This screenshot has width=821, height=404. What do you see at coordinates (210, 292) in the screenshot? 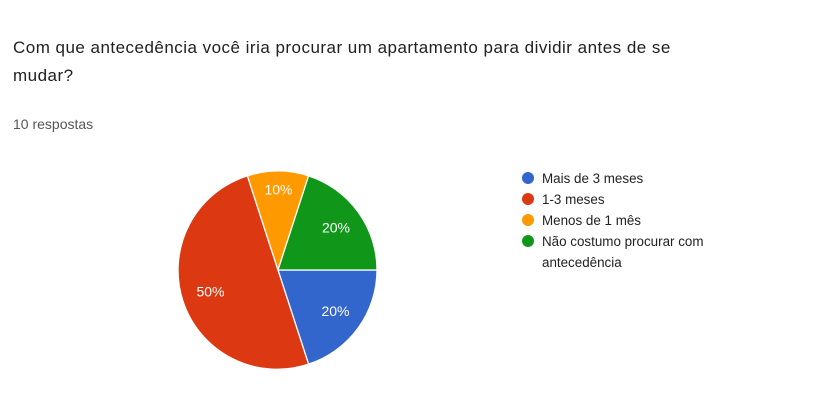
I see `svg-text: 50%` at bounding box center [210, 292].